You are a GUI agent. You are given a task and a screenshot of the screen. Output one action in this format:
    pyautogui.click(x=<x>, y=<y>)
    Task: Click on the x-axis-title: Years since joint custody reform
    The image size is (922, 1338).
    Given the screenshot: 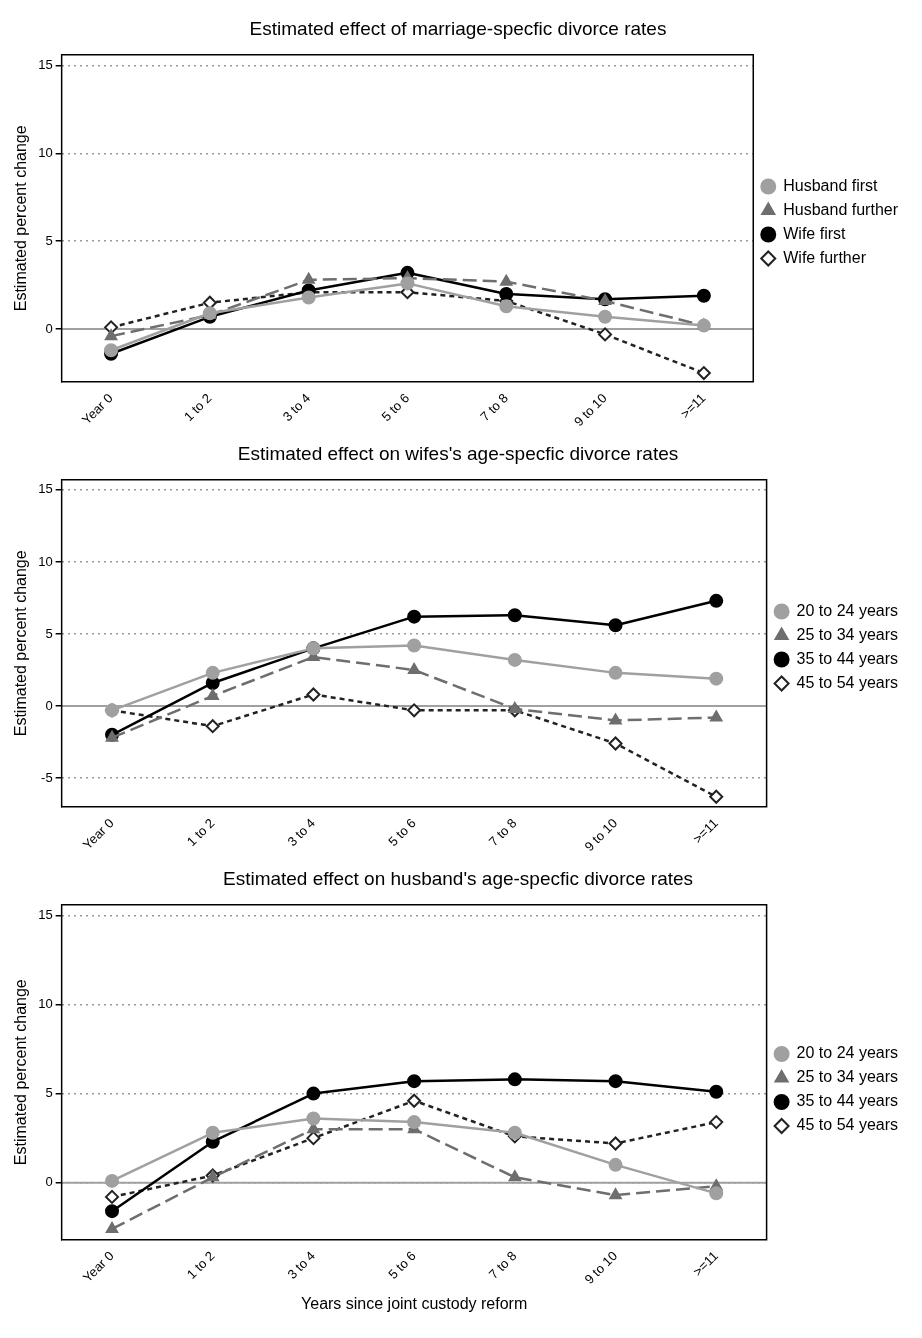 What is the action you would take?
    pyautogui.click(x=414, y=1303)
    